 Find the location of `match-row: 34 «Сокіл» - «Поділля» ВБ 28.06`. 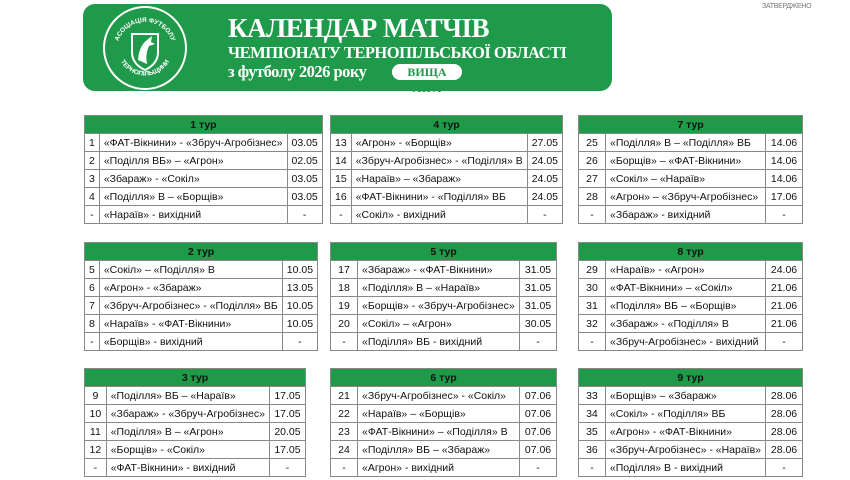

match-row: 34 «Сокіл» - «Поділля» ВБ 28.06 is located at coordinates (690, 413).